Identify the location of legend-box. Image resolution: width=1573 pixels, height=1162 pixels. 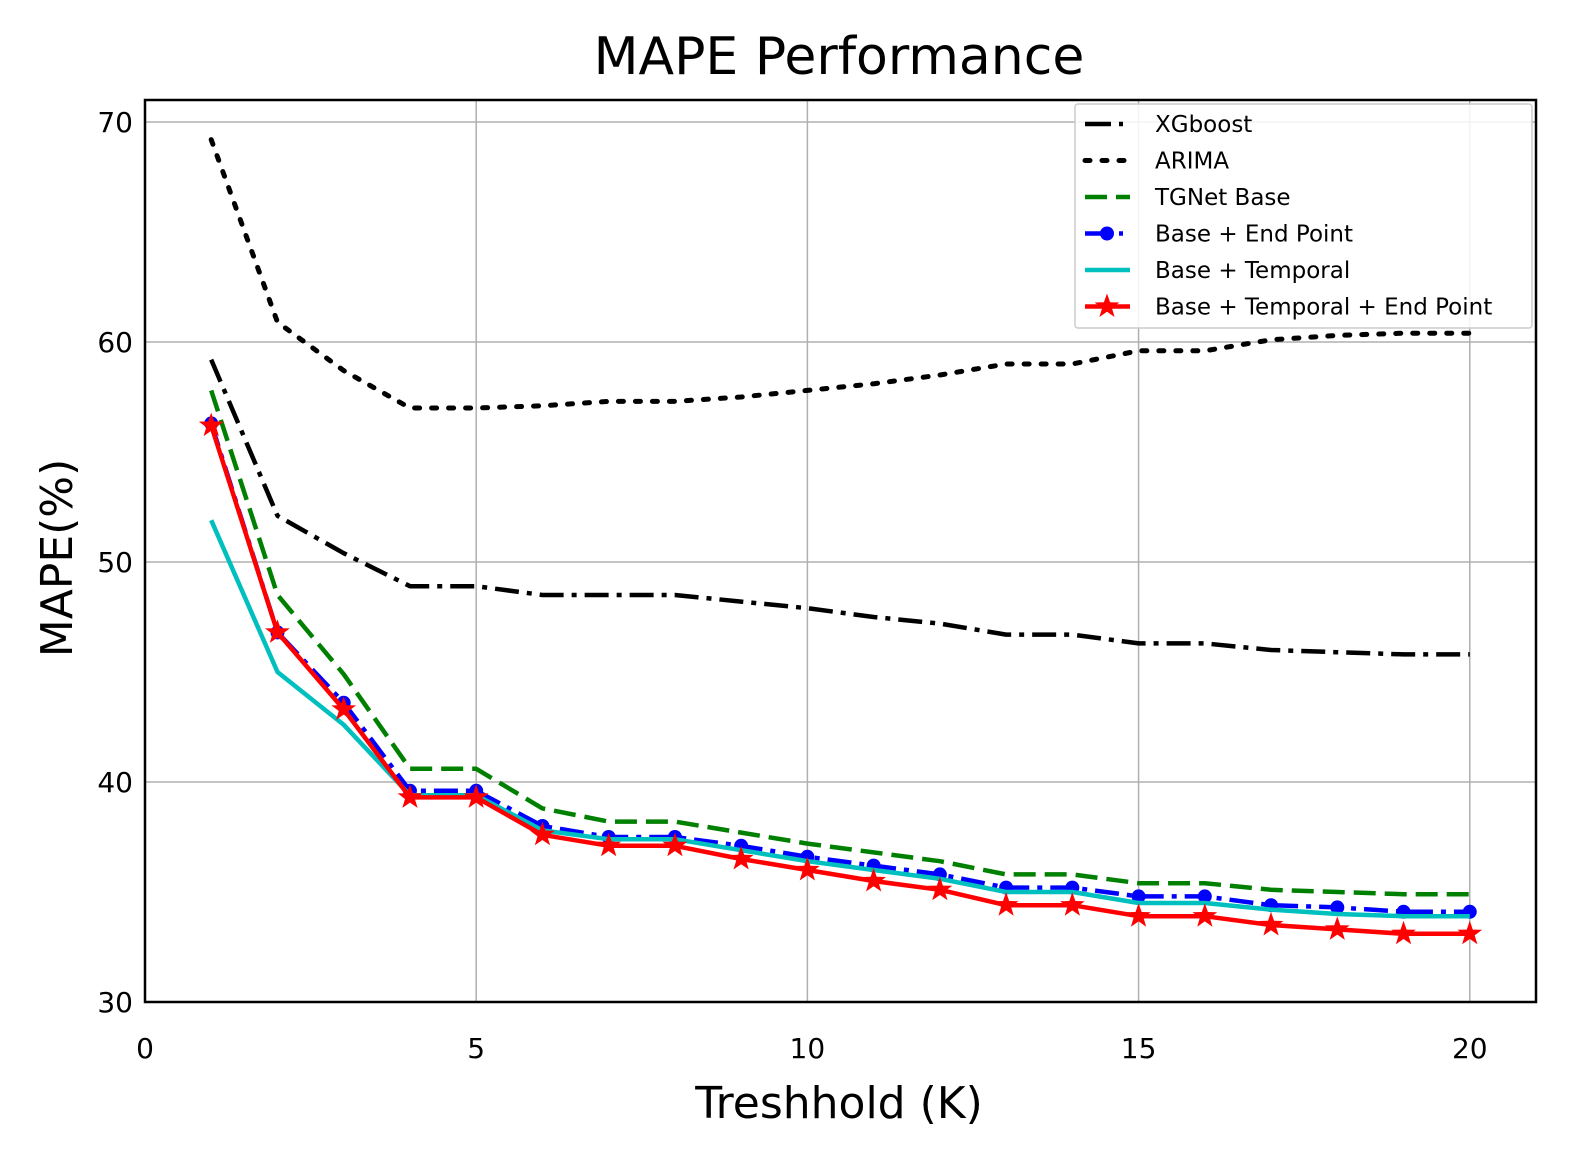
(1303, 216).